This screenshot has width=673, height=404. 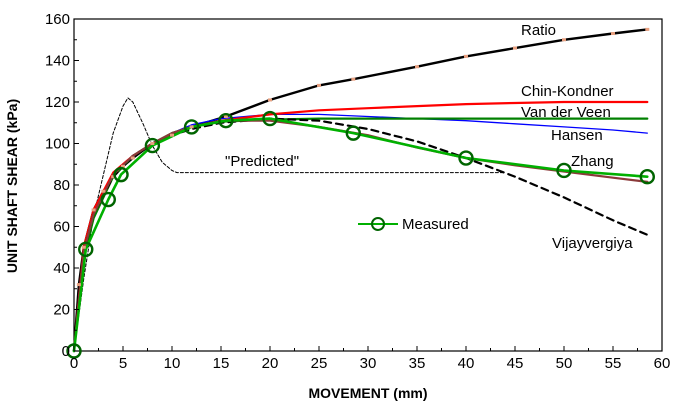 What do you see at coordinates (417, 363) in the screenshot?
I see `x-tick-label: 35` at bounding box center [417, 363].